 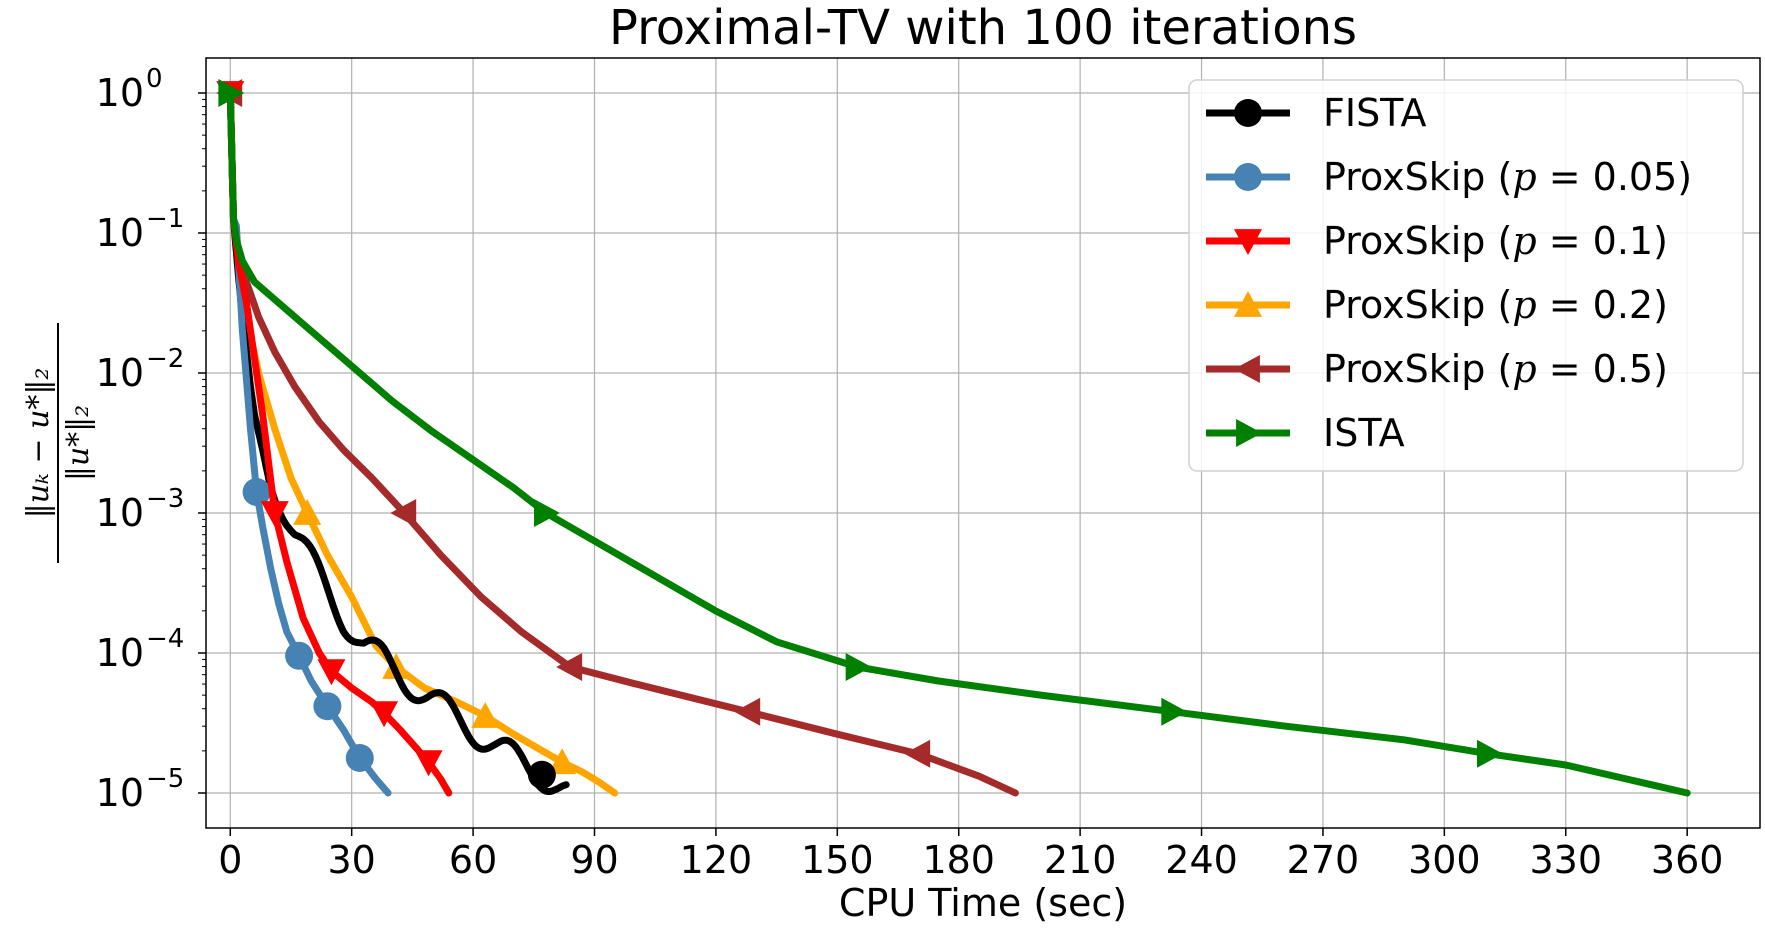 What do you see at coordinates (1507, 177) in the screenshot?
I see `legend-label: ProxSkip (p = 0.05)` at bounding box center [1507, 177].